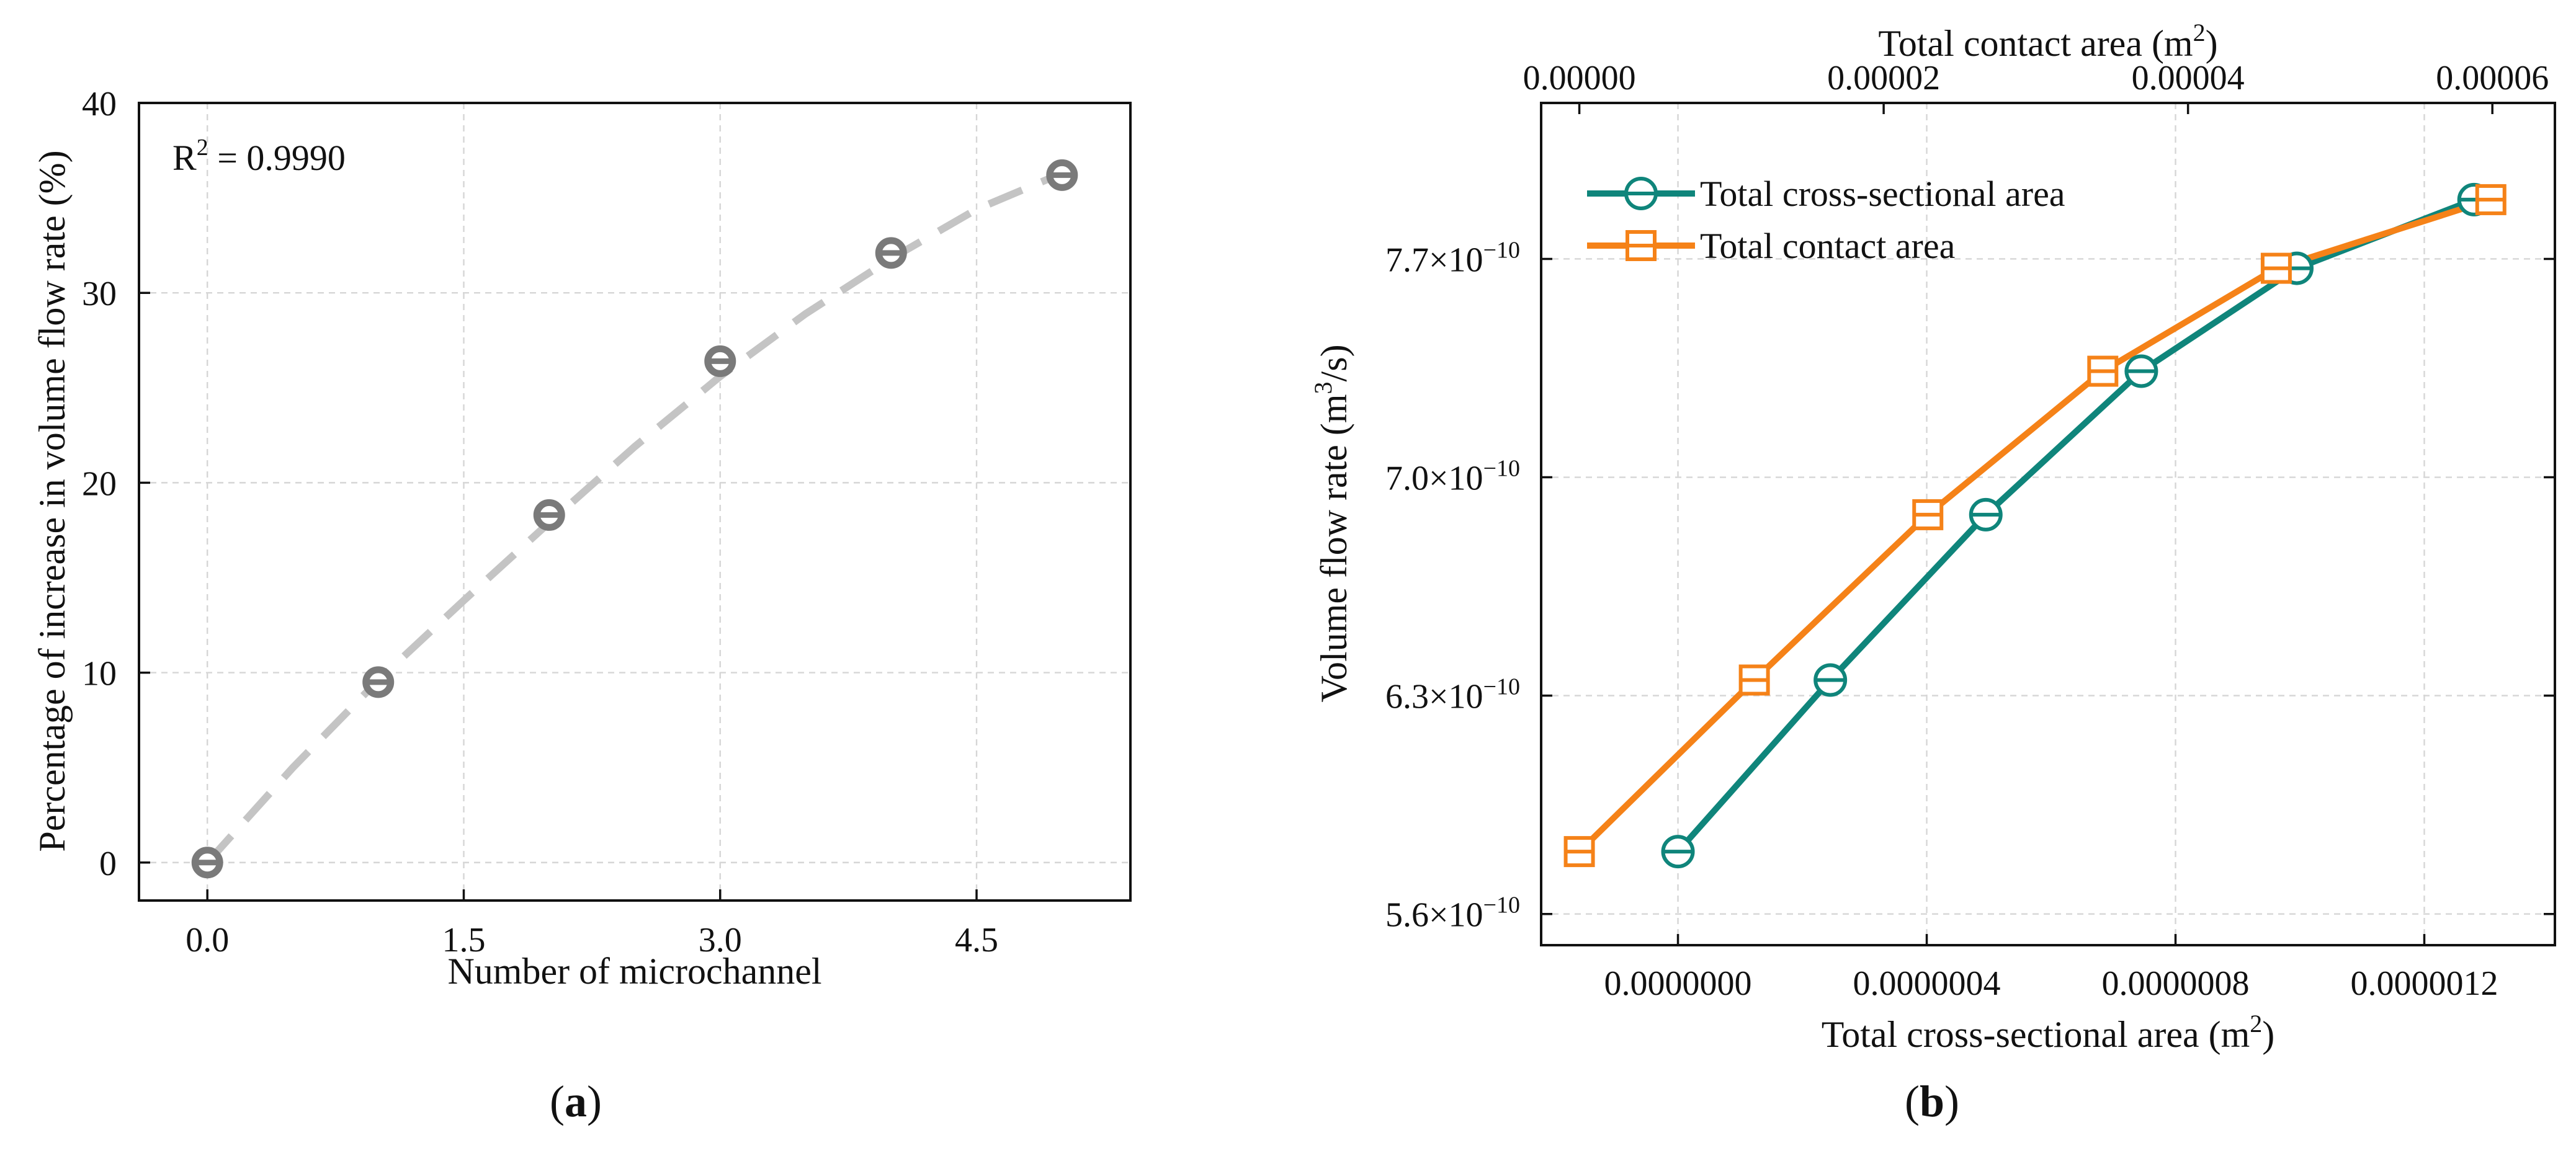 The height and width of the screenshot is (1161, 2576). I want to click on panel-a-y-tick-labels: 0 10 20 30 40, so click(99, 484).